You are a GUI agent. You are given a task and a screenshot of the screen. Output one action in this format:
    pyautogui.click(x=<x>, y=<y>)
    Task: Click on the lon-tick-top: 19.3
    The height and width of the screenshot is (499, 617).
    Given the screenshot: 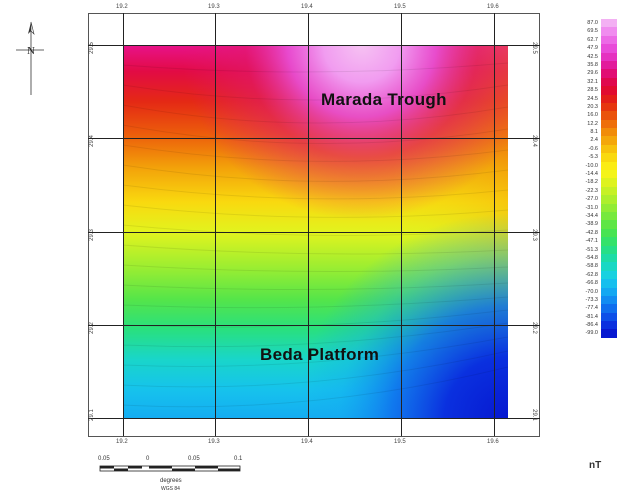 What is the action you would take?
    pyautogui.click(x=214, y=7)
    